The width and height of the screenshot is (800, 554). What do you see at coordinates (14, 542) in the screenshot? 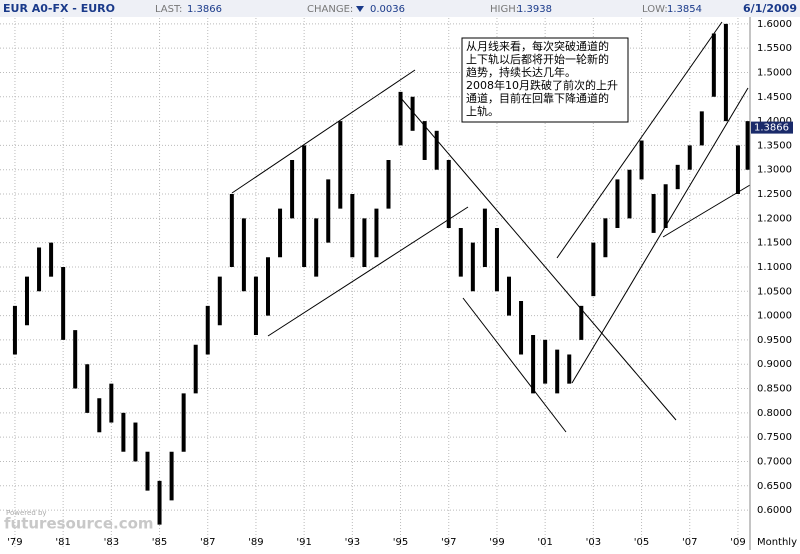
I see `x-tick-label: '79` at bounding box center [14, 542].